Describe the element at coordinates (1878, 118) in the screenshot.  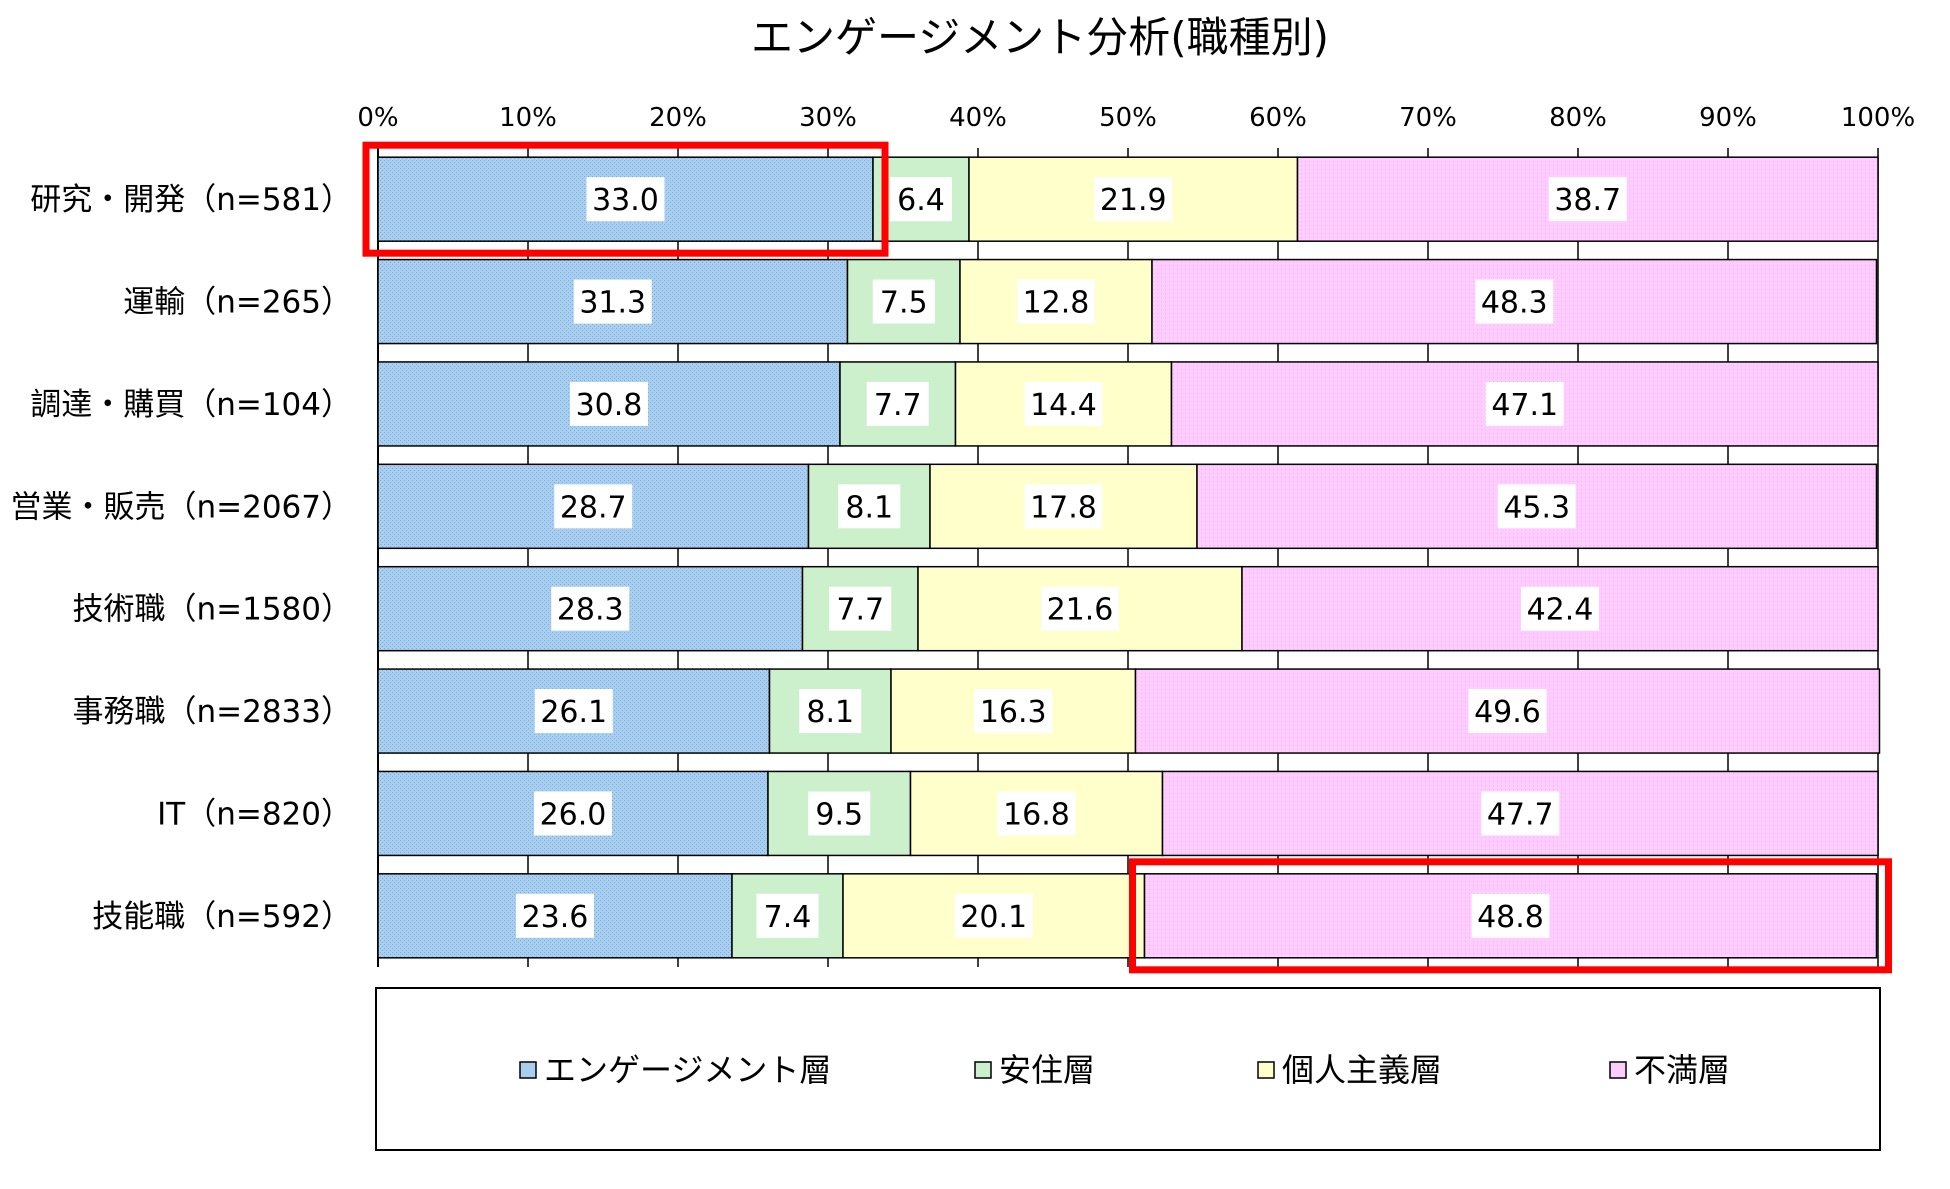
I see `x-tick-label: 100%` at that location.